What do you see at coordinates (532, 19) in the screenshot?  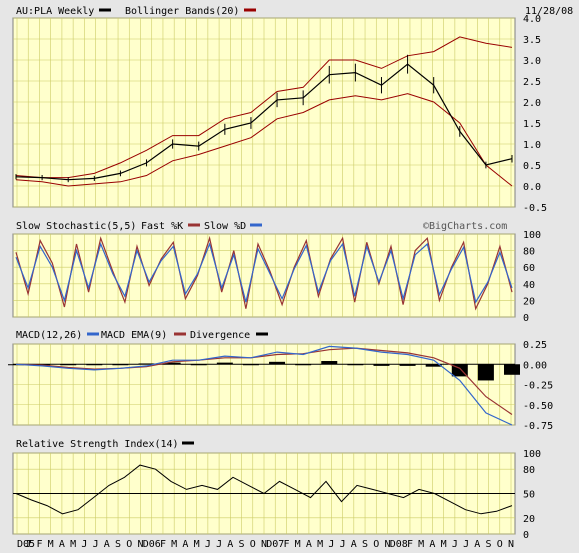 I see `y-tick-label: 4.0` at bounding box center [532, 19].